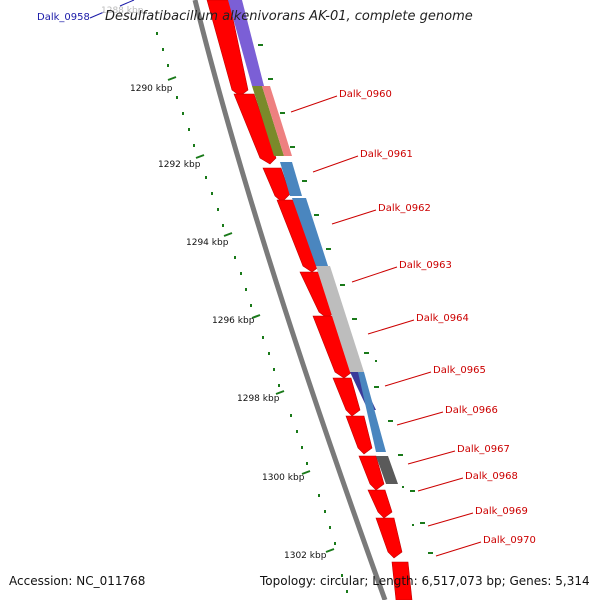 The height and width of the screenshot is (604, 600). What do you see at coordinates (207, 243) in the screenshot?
I see `ruler-label-1294: 1294 kbp` at bounding box center [207, 243].